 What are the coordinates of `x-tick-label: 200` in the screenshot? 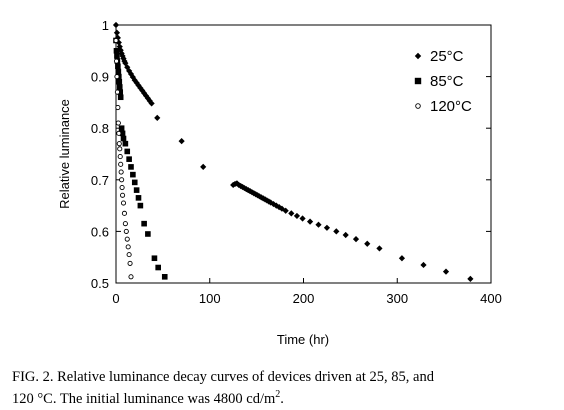 It's located at (304, 298).